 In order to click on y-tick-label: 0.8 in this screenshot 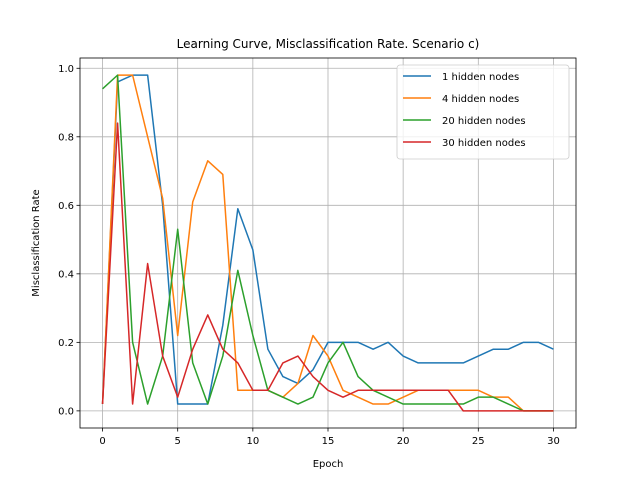, I will do `click(66, 137)`.